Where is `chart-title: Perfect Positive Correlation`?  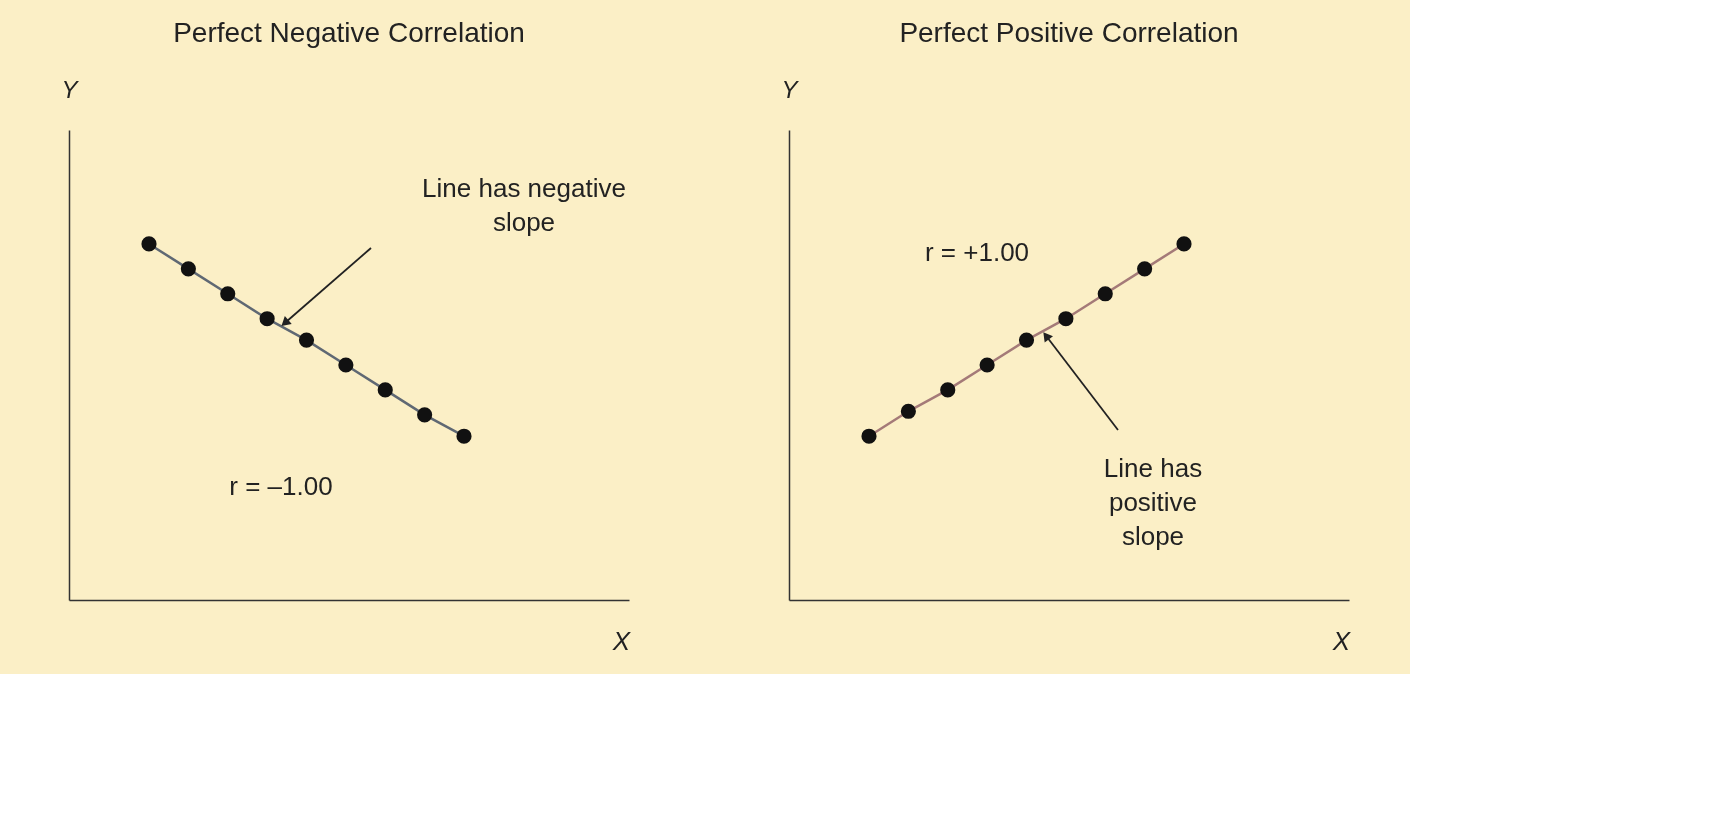
chart-title: Perfect Positive Correlation is located at coordinates (1069, 32).